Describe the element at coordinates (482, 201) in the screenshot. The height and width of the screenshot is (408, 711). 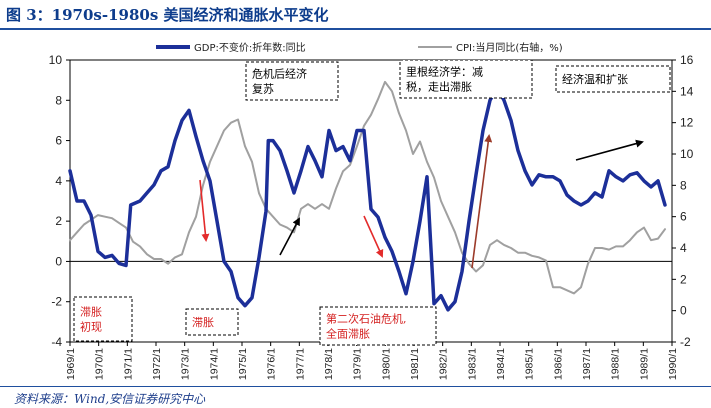
I see `arrow-reagan` at that location.